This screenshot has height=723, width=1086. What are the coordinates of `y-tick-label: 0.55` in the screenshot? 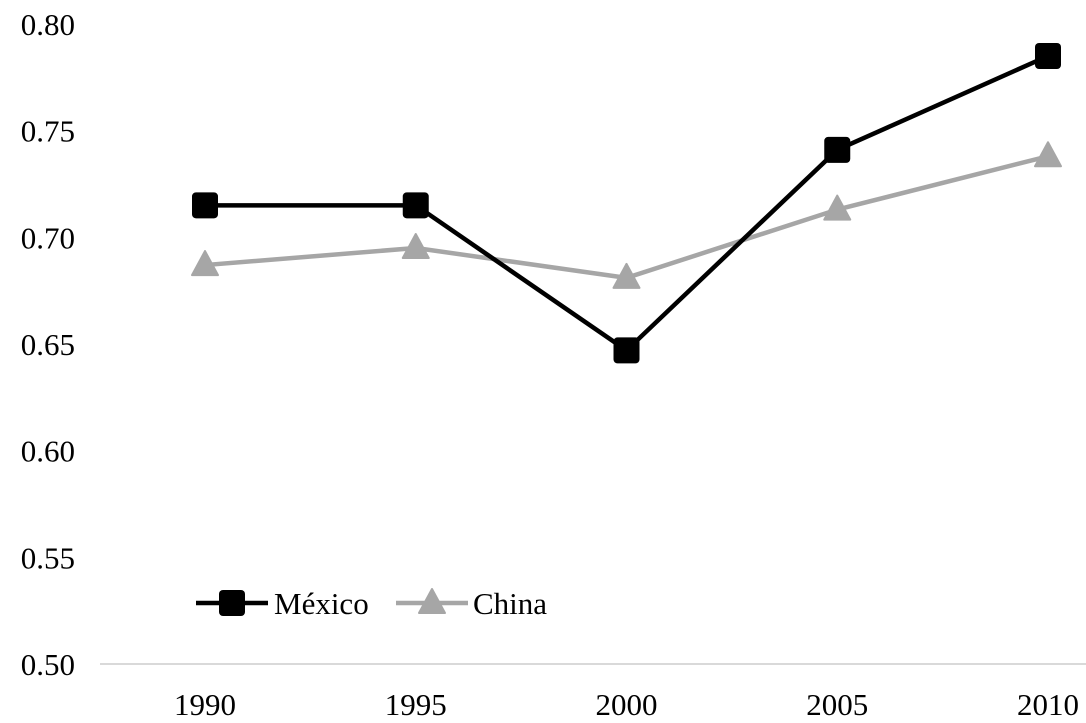 It's located at (48, 557).